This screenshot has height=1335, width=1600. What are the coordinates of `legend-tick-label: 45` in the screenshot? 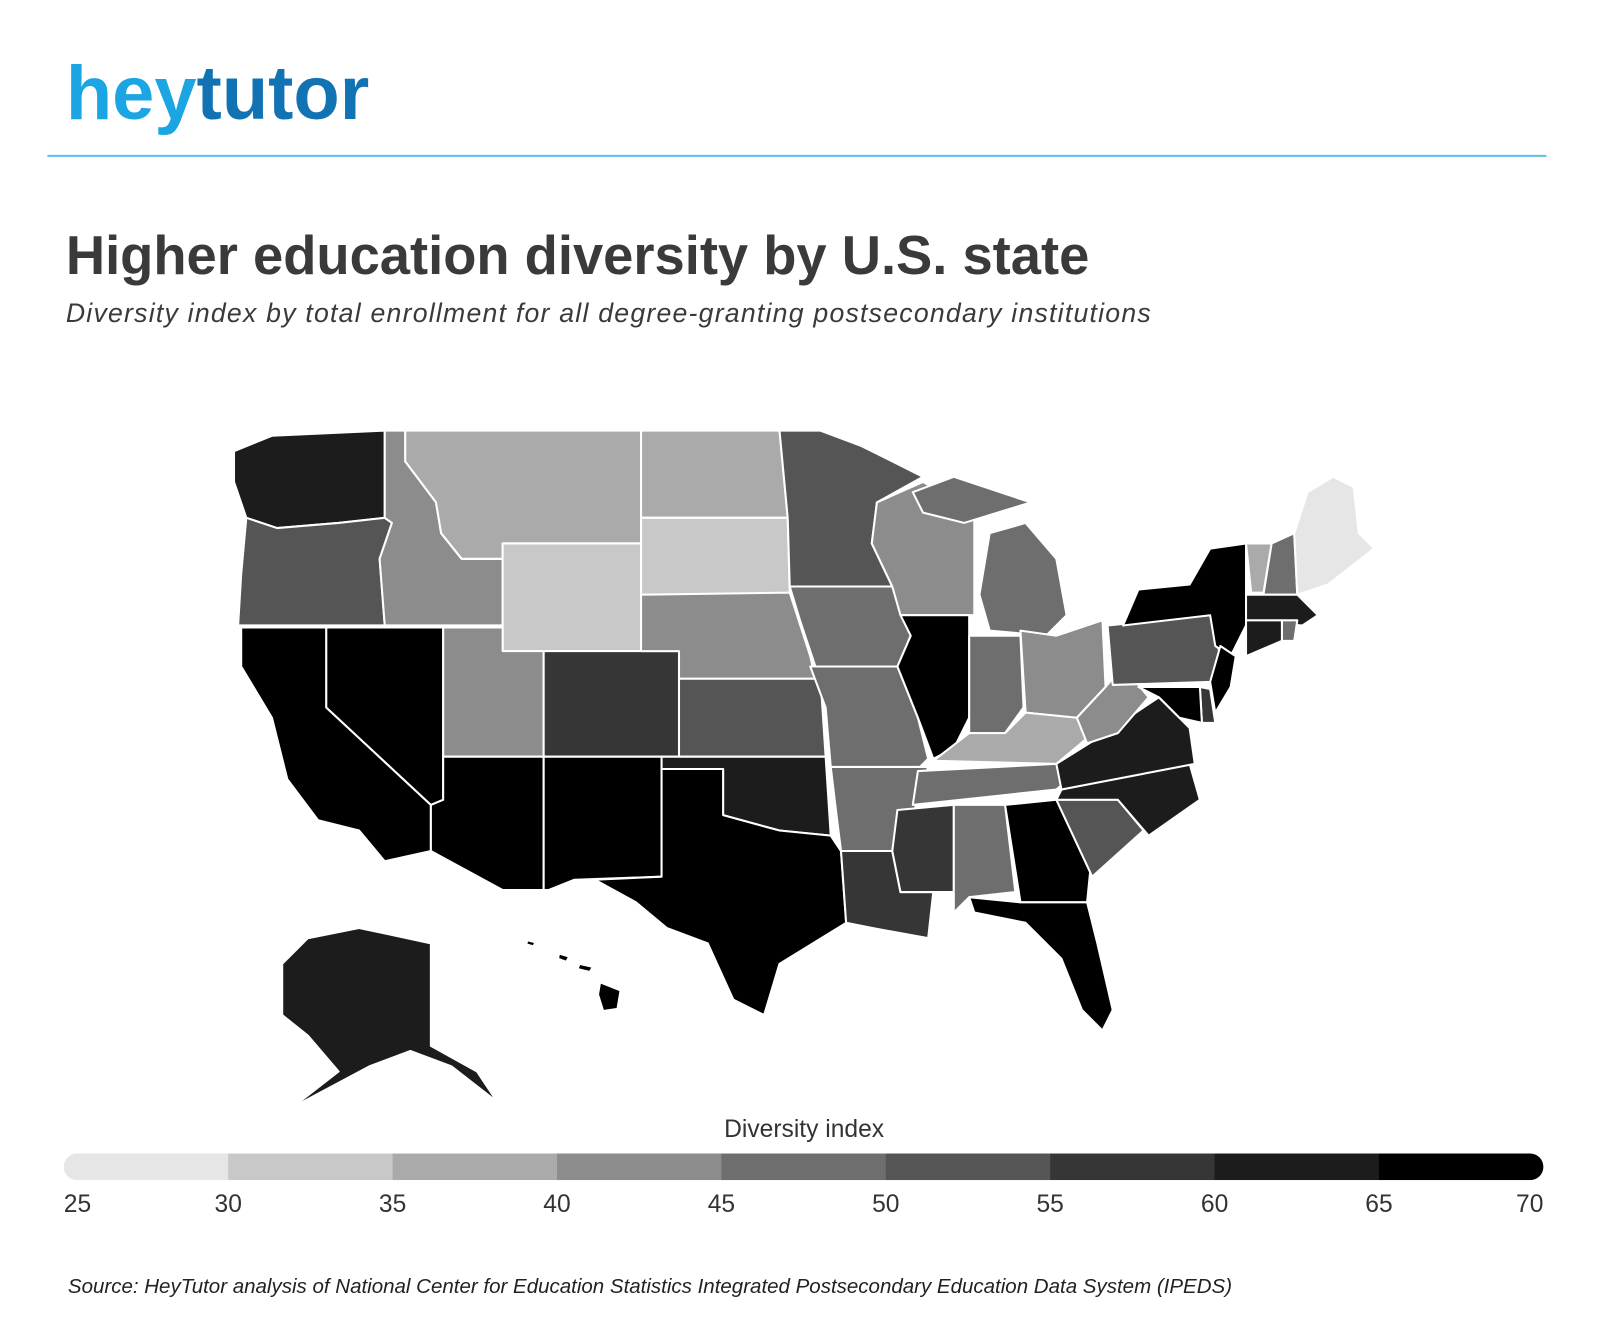 It's located at (721, 1204).